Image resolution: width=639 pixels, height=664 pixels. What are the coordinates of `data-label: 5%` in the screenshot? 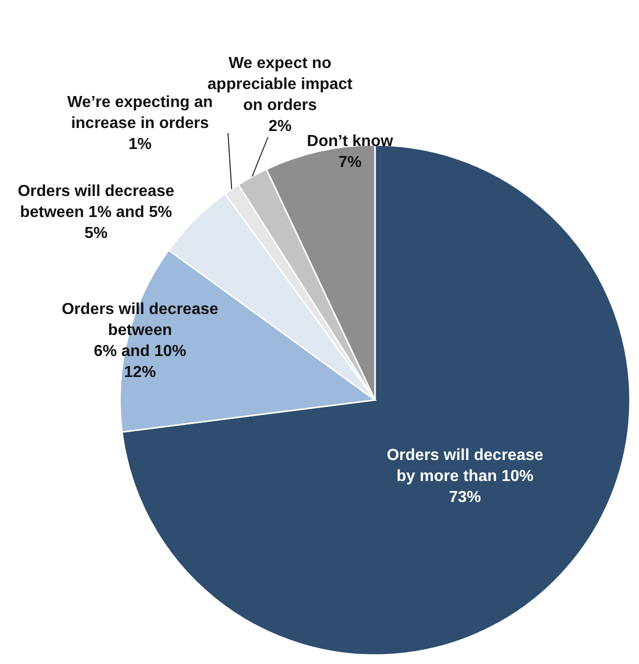 It's located at (96, 233).